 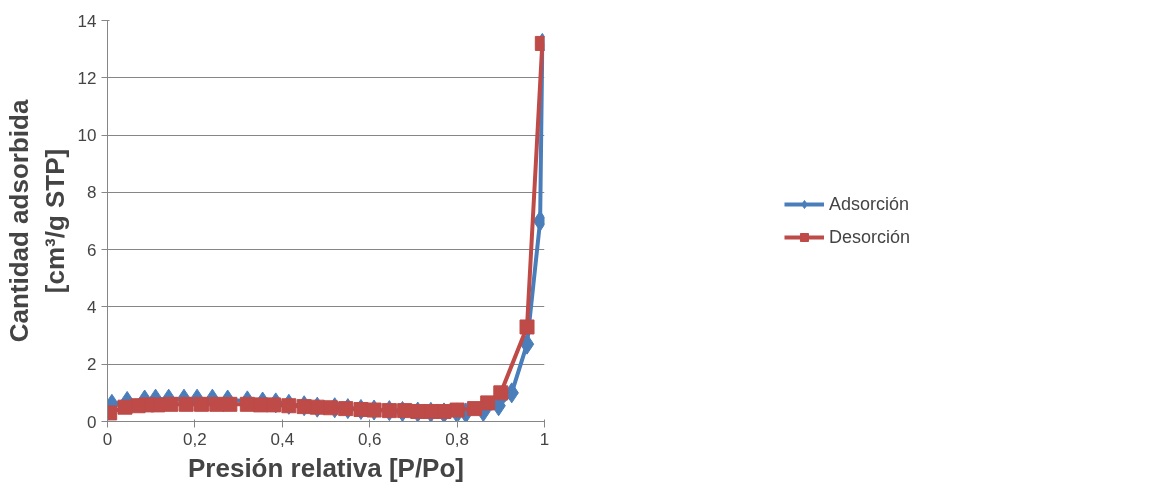 What do you see at coordinates (326, 467) in the screenshot?
I see `x-axis-title: Presión relativa [P/Po]` at bounding box center [326, 467].